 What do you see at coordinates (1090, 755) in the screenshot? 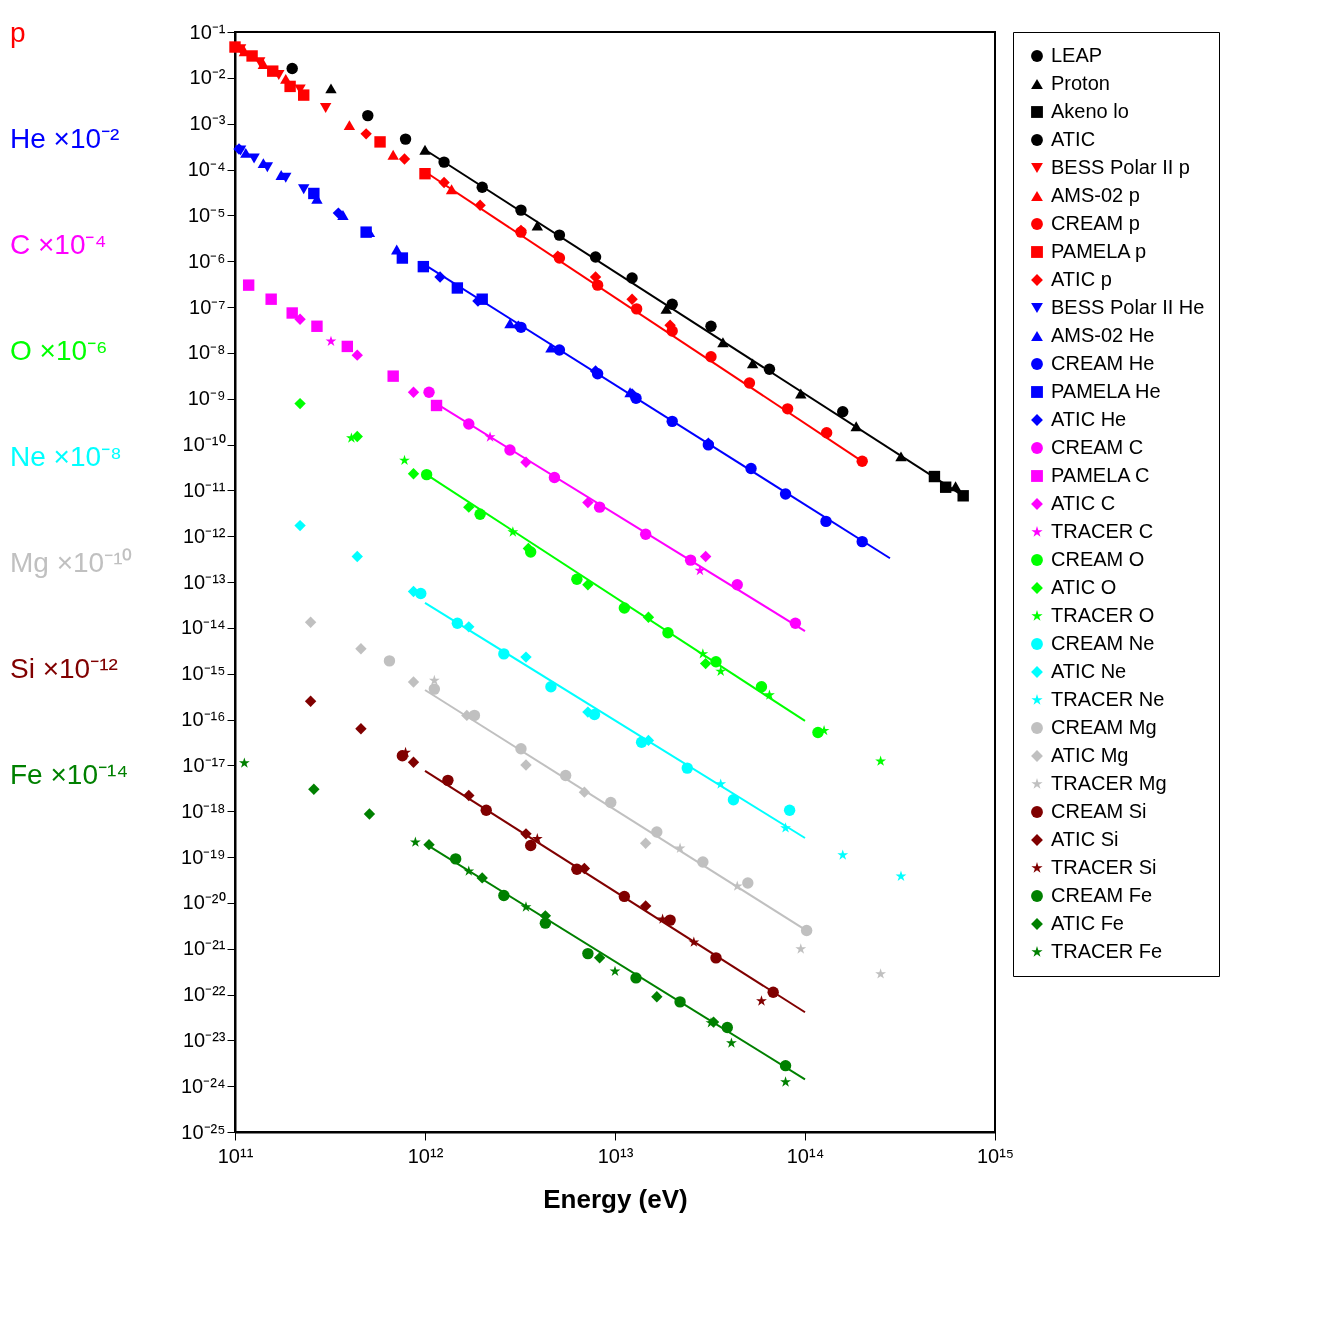
I see `legend-label: ATIC Mg` at bounding box center [1090, 755].